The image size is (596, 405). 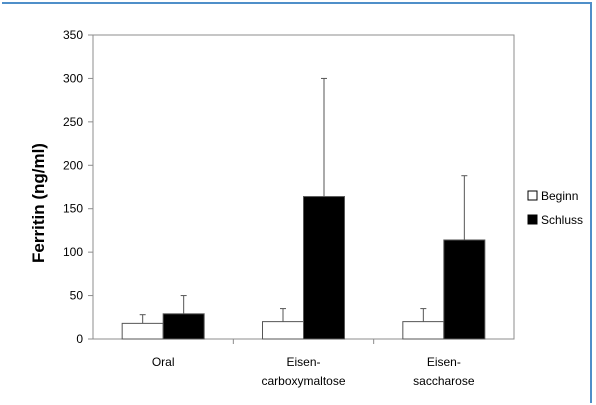 I want to click on y-tick-label: 0, so click(x=79, y=339).